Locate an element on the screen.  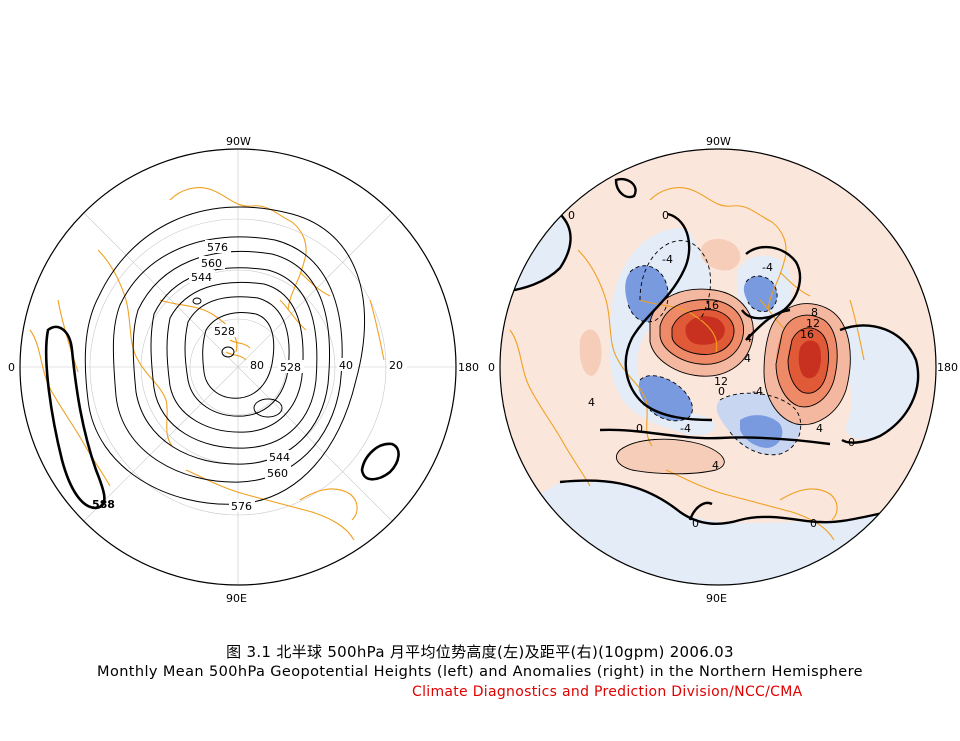
lat-label: 80 is located at coordinates (257, 365).